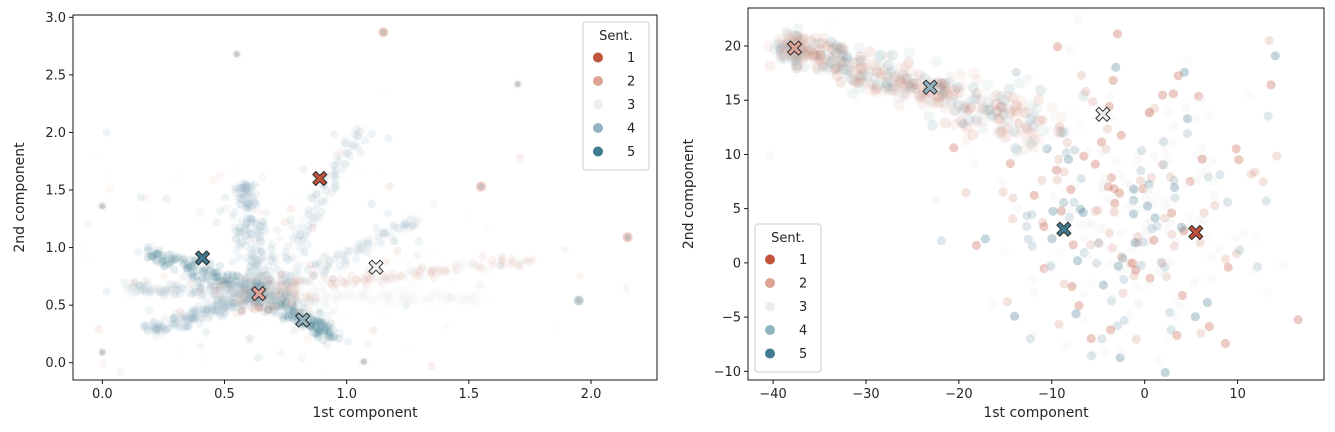 The image size is (1335, 432). What do you see at coordinates (631, 129) in the screenshot?
I see `legend-label-4: 4` at bounding box center [631, 129].